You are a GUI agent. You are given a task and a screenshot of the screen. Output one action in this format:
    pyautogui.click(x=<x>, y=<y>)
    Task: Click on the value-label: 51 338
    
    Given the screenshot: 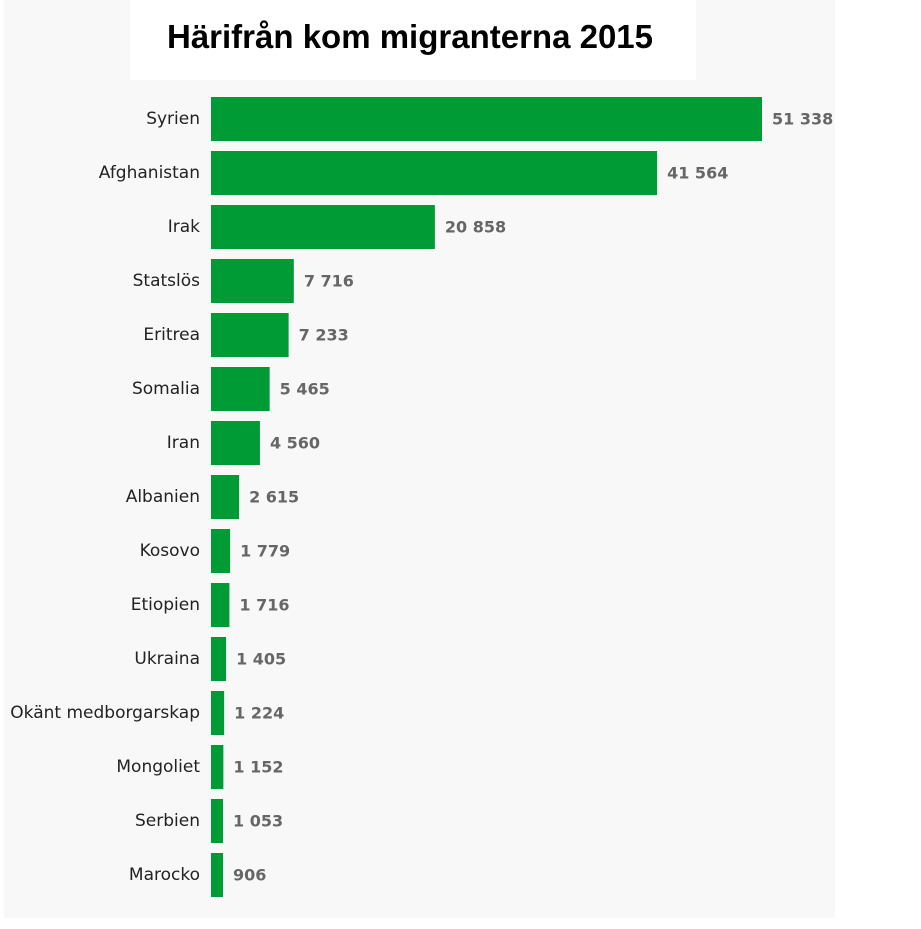 What is the action you would take?
    pyautogui.click(x=802, y=119)
    